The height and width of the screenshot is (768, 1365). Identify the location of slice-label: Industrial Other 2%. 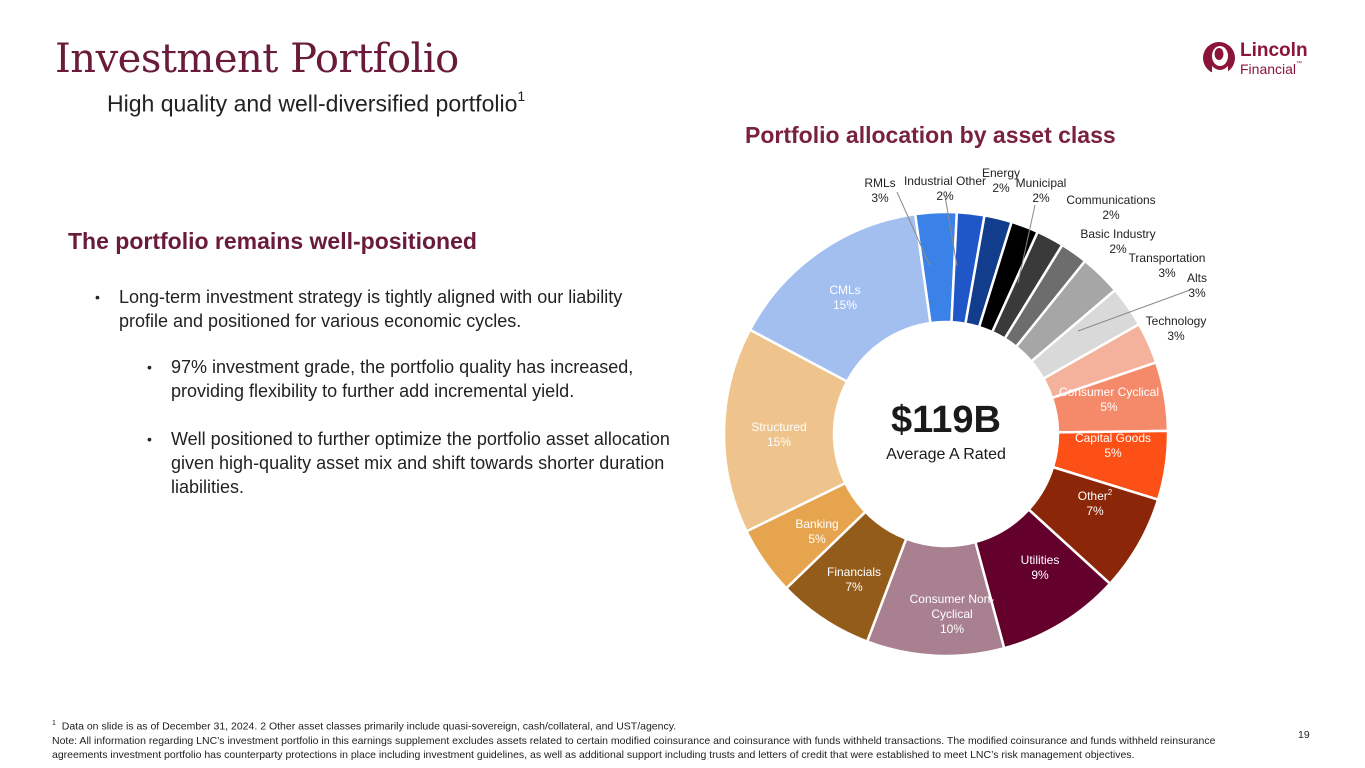
(945, 188).